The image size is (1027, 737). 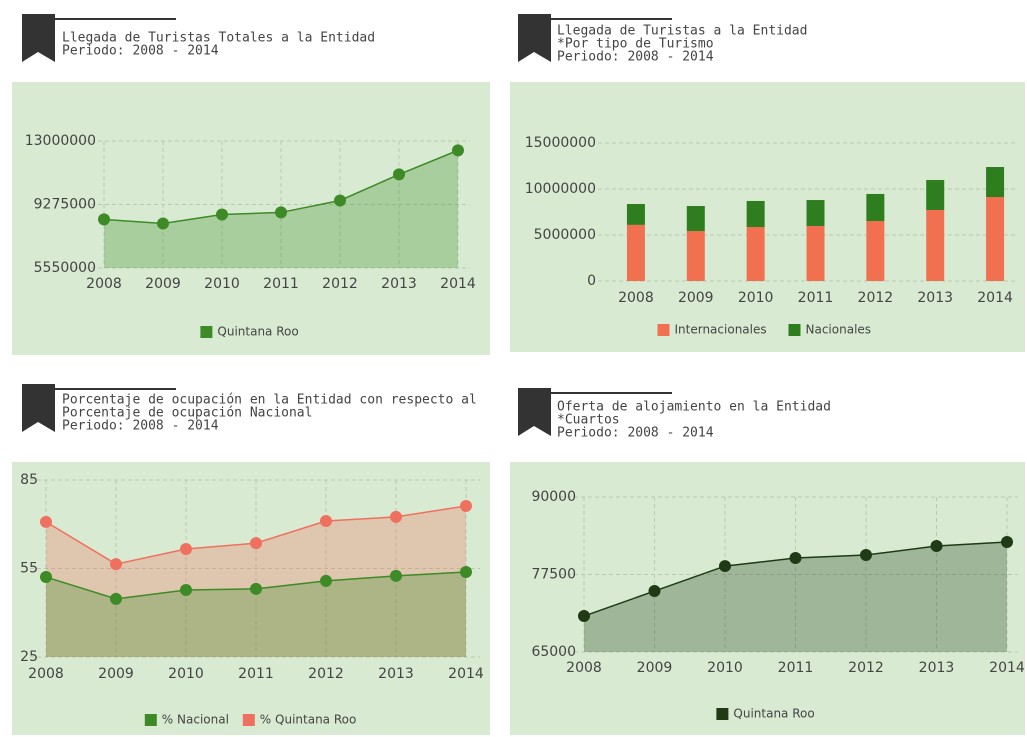 I want to click on y-tick-label: 90000, so click(x=553, y=497).